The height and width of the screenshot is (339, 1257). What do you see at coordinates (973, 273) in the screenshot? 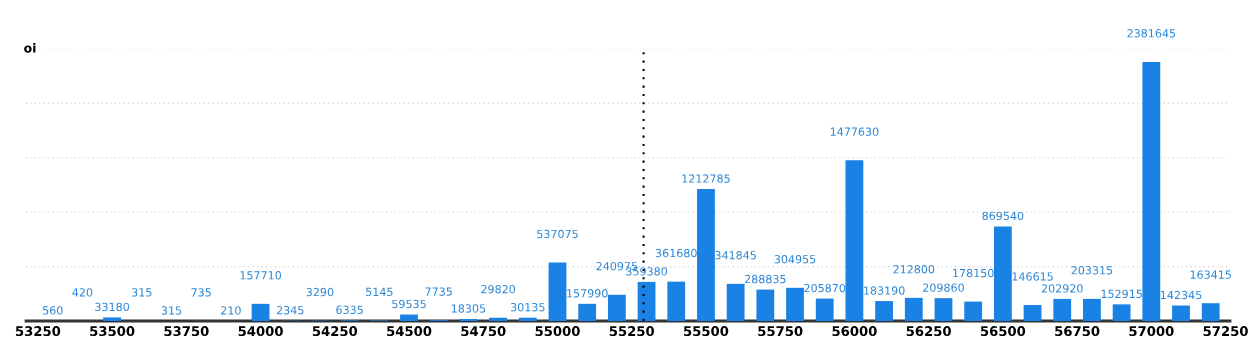
I see `data-label: 178150` at bounding box center [973, 273].